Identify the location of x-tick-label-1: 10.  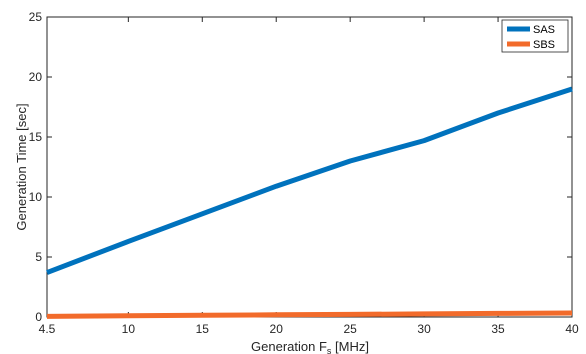
(129, 329).